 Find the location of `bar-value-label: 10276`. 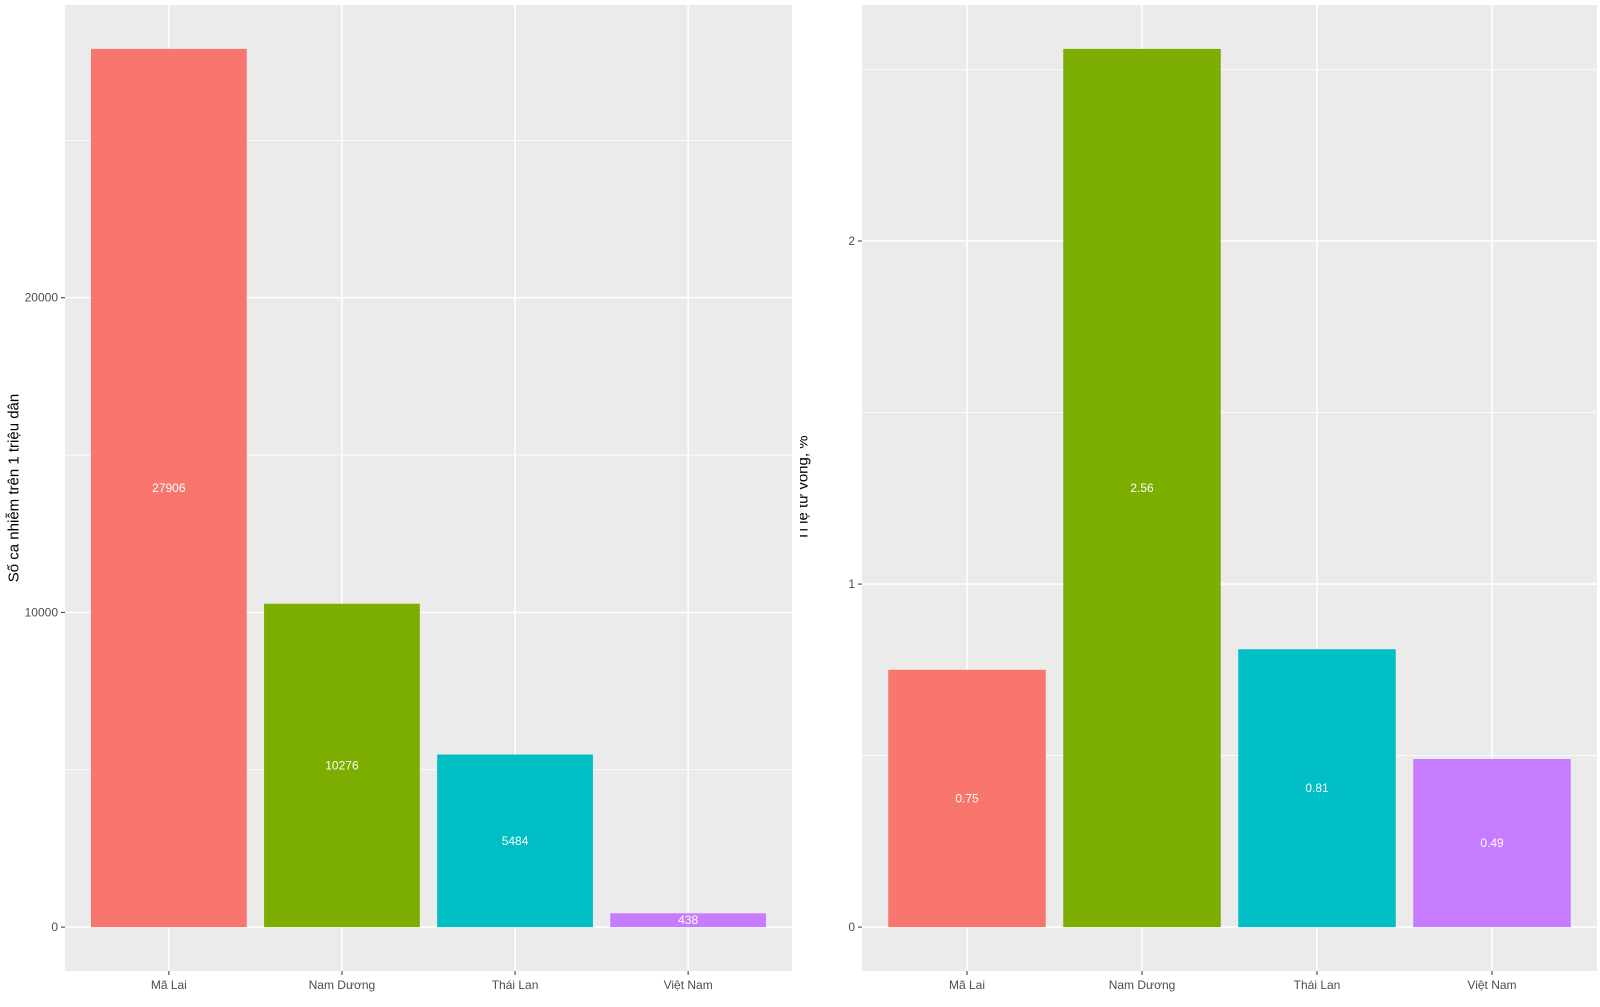

bar-value-label: 10276 is located at coordinates (342, 765).